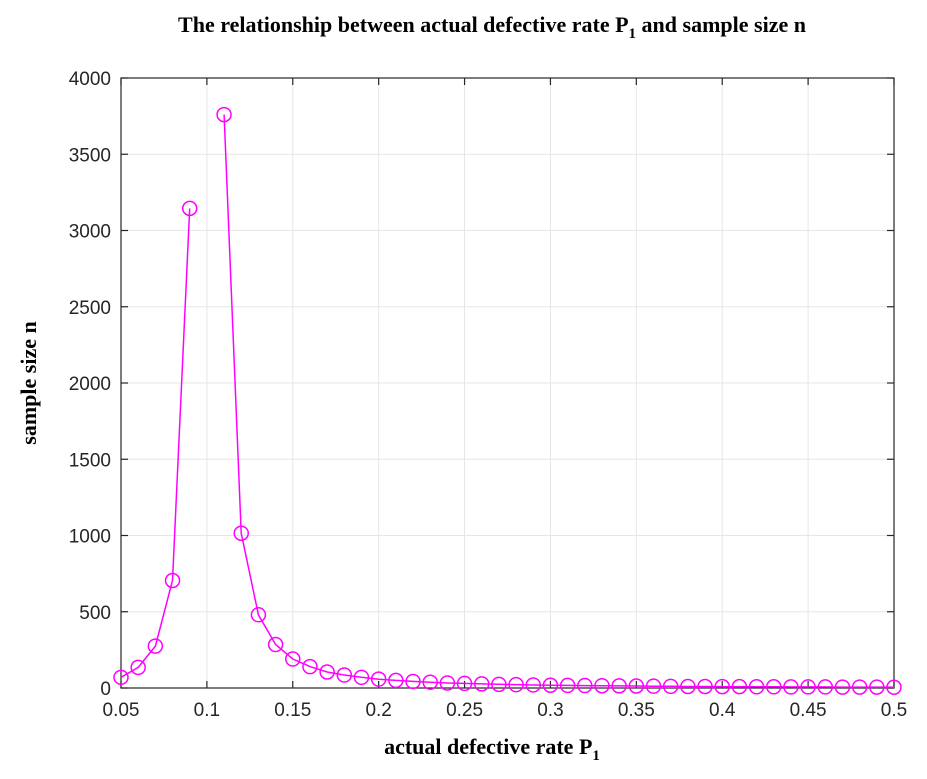 The image size is (927, 779). Describe the element at coordinates (90, 308) in the screenshot. I see `y-tick-label: 2500` at that location.